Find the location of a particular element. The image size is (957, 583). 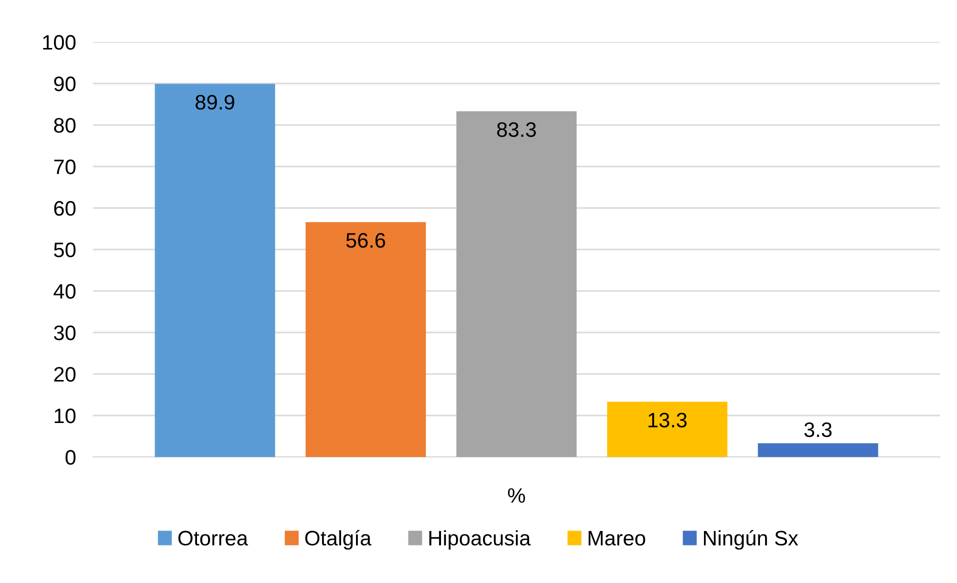

y-tick-label: 40 is located at coordinates (65, 291).